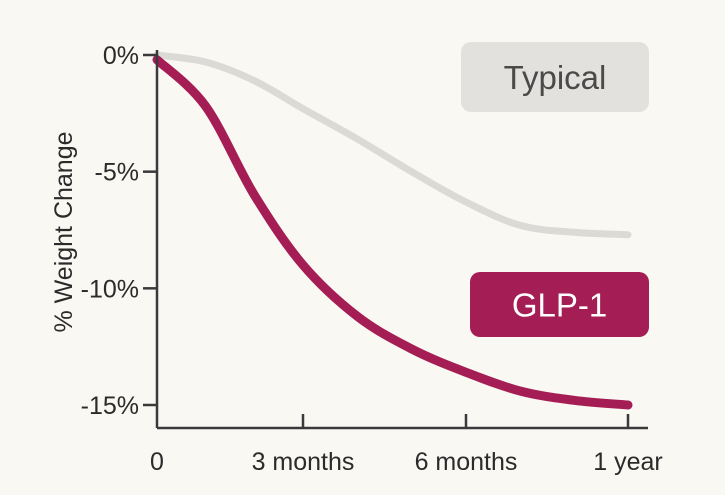  What do you see at coordinates (157, 462) in the screenshot?
I see `x-tick-label: 0` at bounding box center [157, 462].